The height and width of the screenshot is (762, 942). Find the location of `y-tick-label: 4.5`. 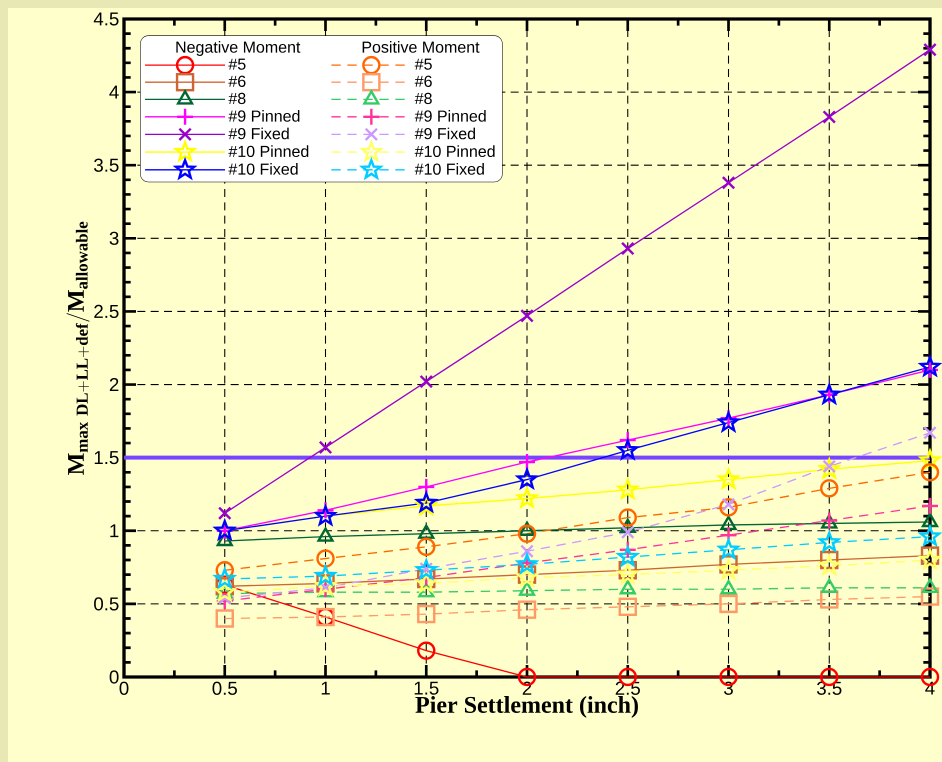

y-tick-label: 4.5 is located at coordinates (106, 19).